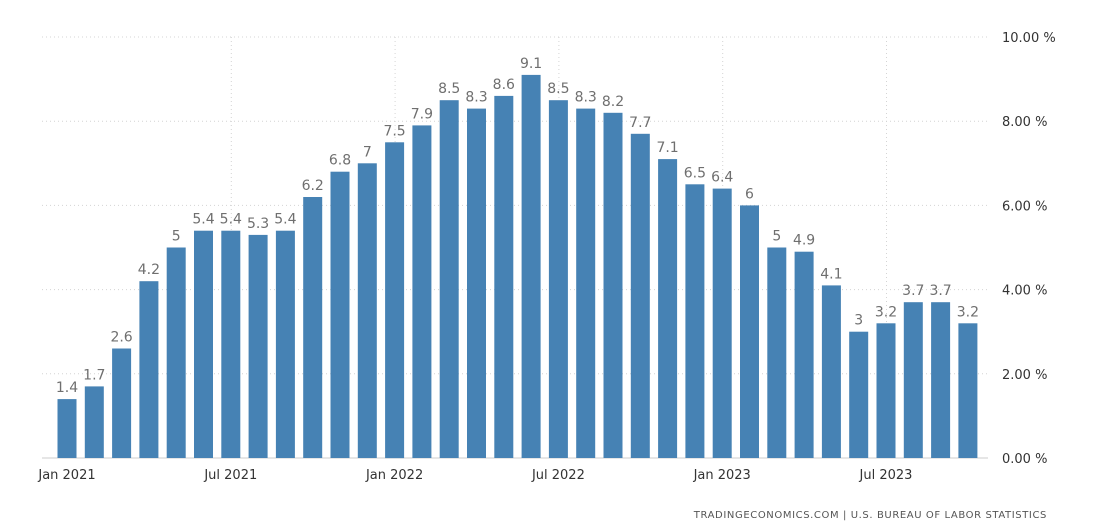 Image resolution: width=1111 pixels, height=531 pixels. What do you see at coordinates (367, 152) in the screenshot?
I see `data-label: 7` at bounding box center [367, 152].